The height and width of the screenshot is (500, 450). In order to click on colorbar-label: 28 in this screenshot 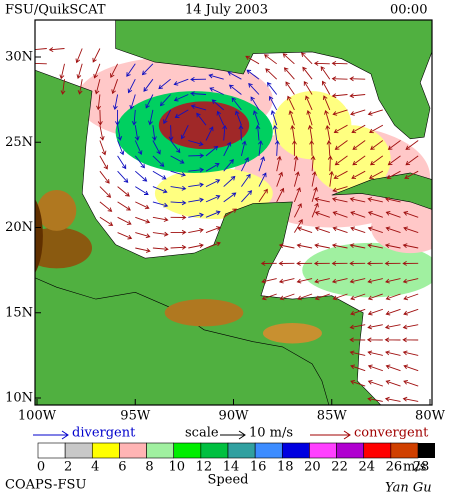, I will do `click(421, 467)`.